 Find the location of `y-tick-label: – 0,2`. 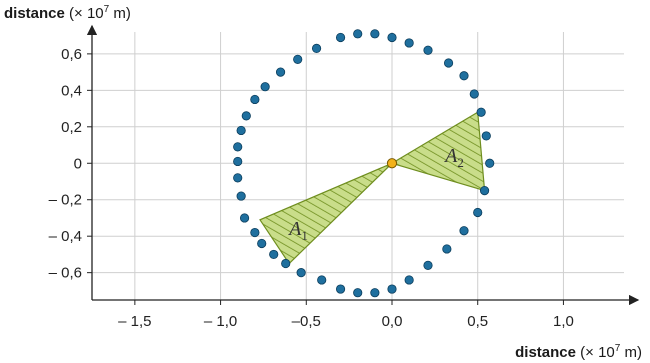

y-tick-label: – 0,2 is located at coordinates (65, 200).